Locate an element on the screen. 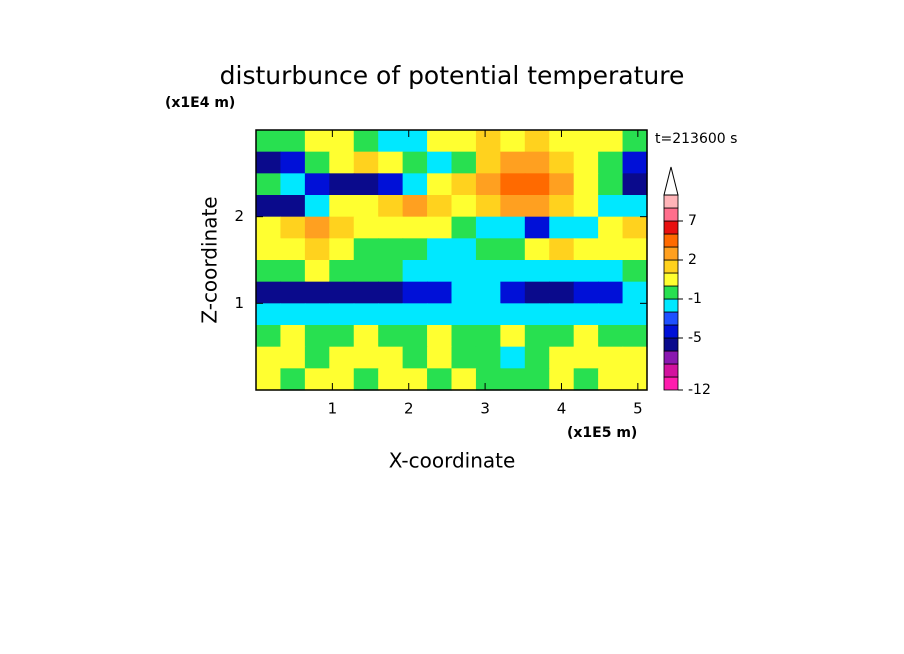  x-tick-label: 3 is located at coordinates (485, 409).